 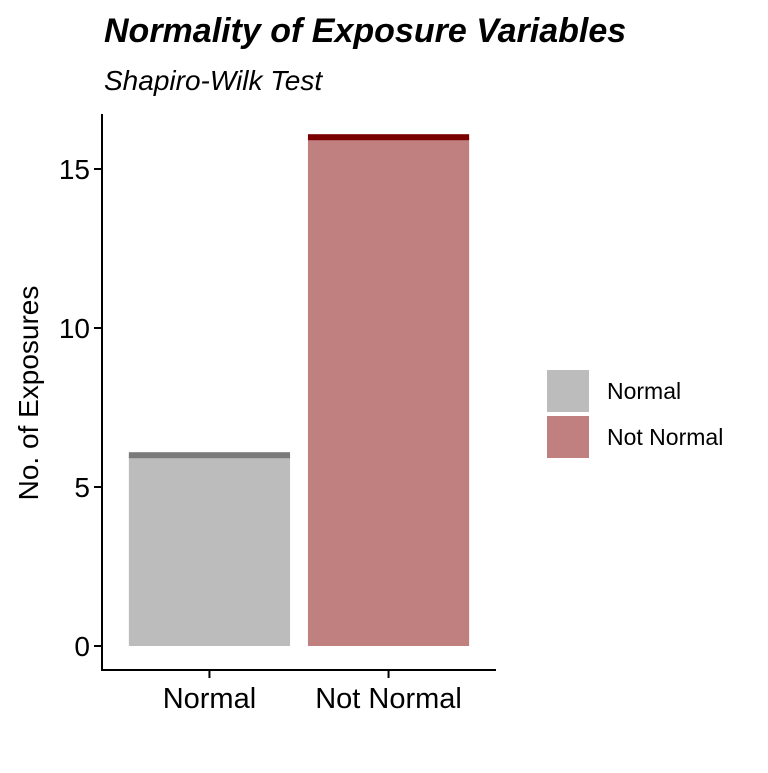 I want to click on chart-subtitle: Shapiro-Wilk Test, so click(x=213, y=80).